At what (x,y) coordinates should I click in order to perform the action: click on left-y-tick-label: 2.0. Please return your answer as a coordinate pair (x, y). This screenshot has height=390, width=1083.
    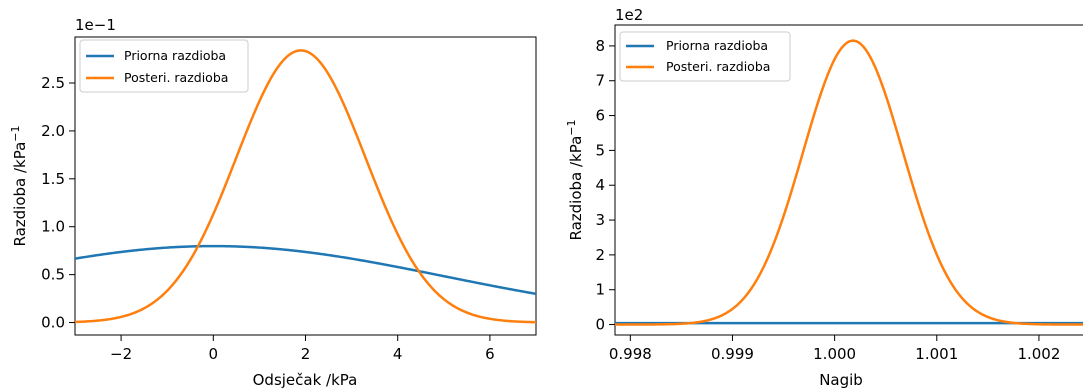
    Looking at the image, I should click on (53, 131).